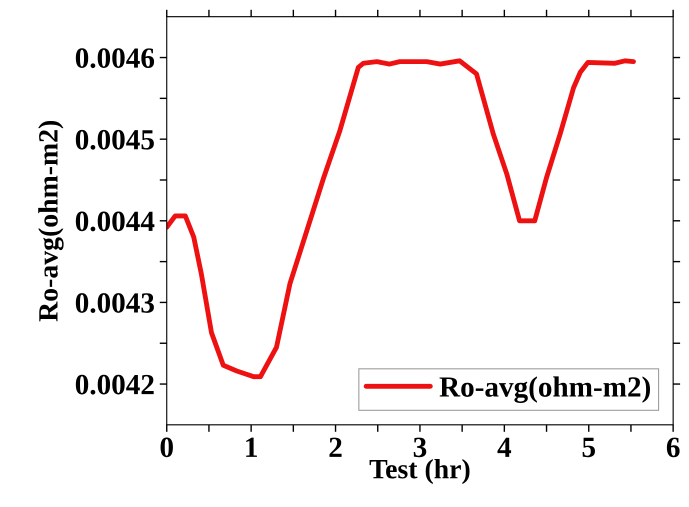 The image size is (689, 507). What do you see at coordinates (115, 140) in the screenshot?
I see `y-tick-label: 0.0045` at bounding box center [115, 140].